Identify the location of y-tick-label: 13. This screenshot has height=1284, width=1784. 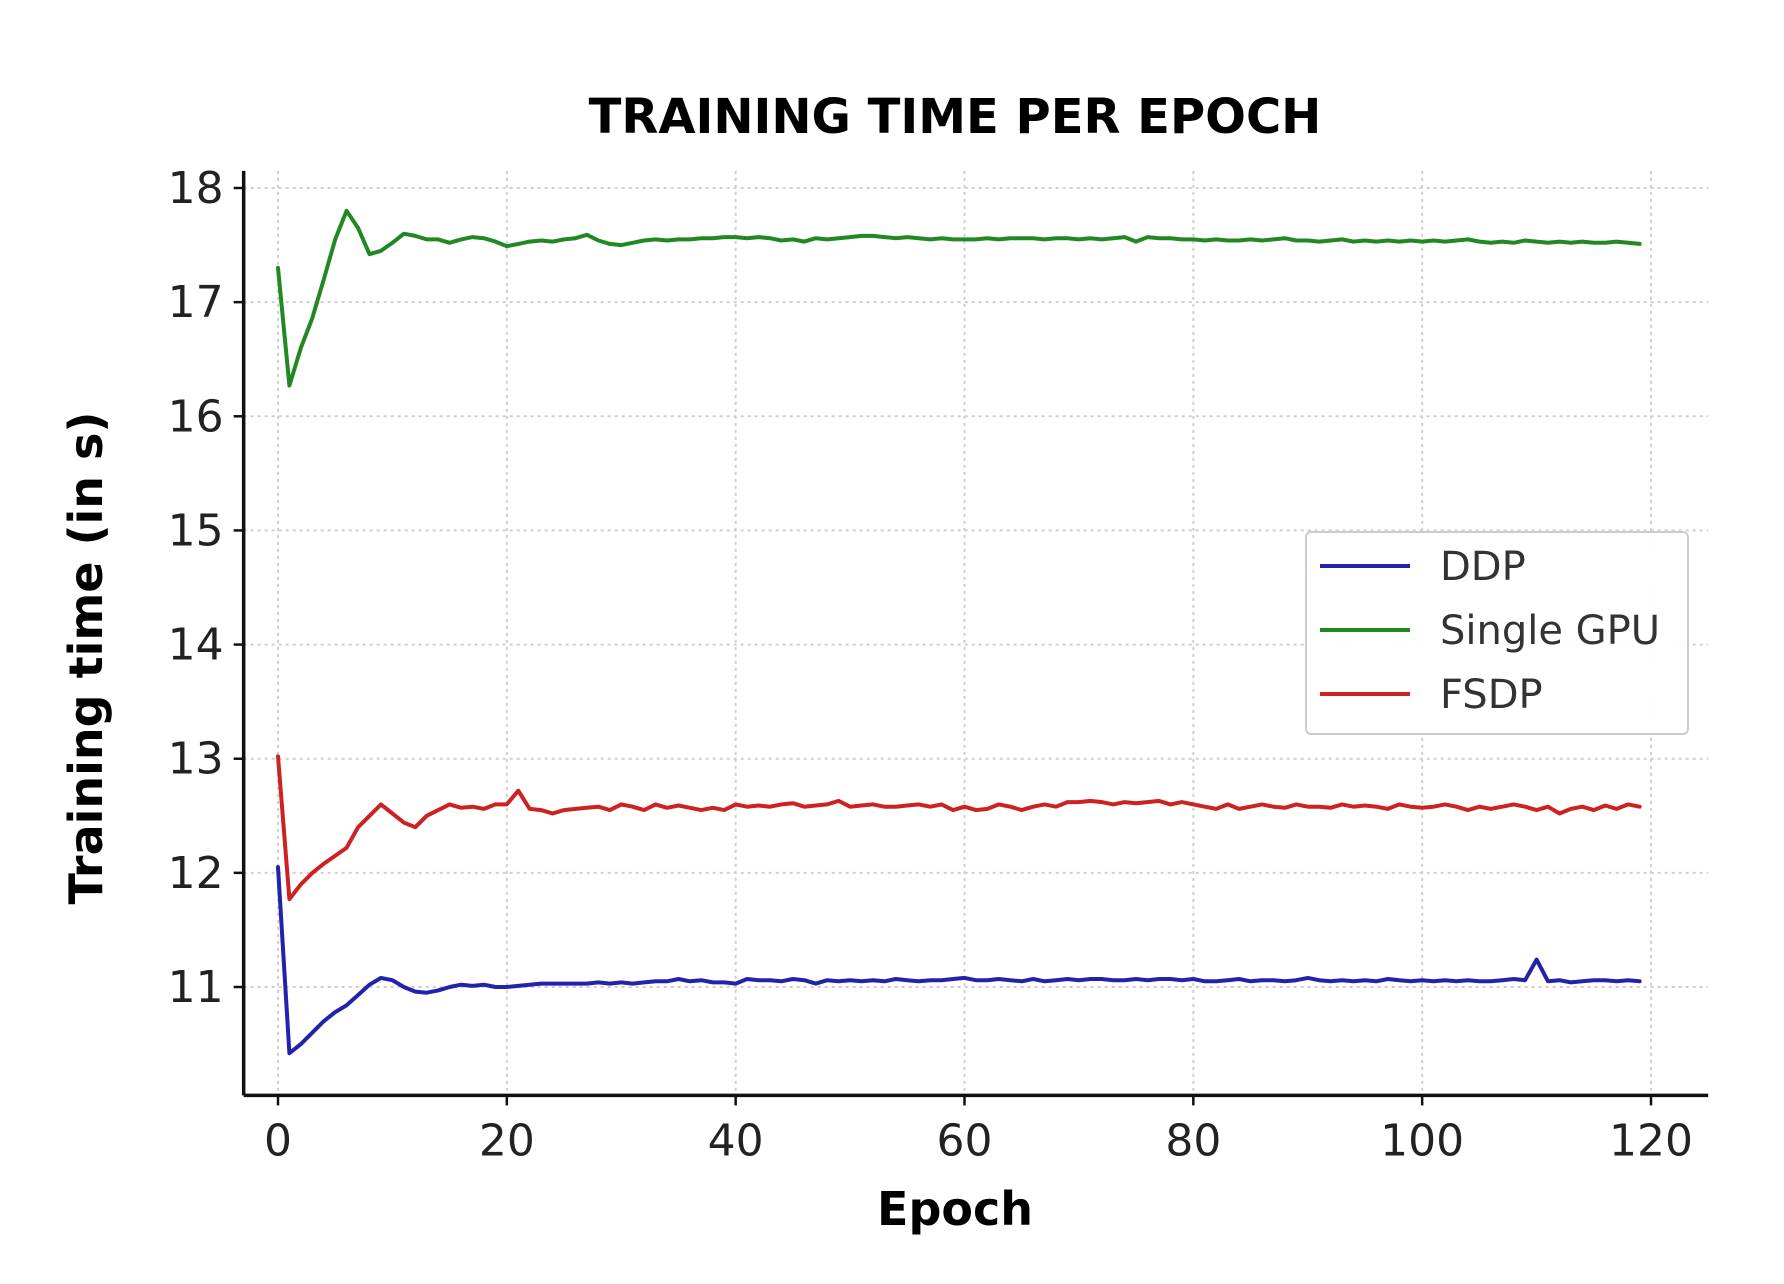
(196, 759).